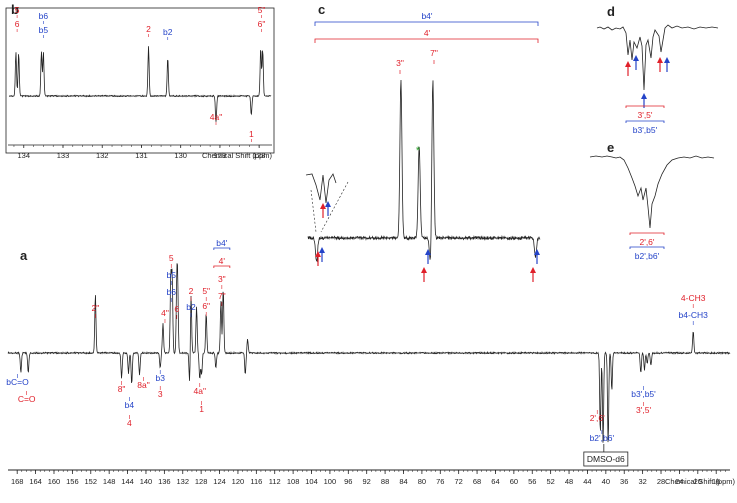 Image resolution: width=737 pixels, height=503 pixels. Describe the element at coordinates (251, 134) in the screenshot. I see `label-b-7: 1` at that location.